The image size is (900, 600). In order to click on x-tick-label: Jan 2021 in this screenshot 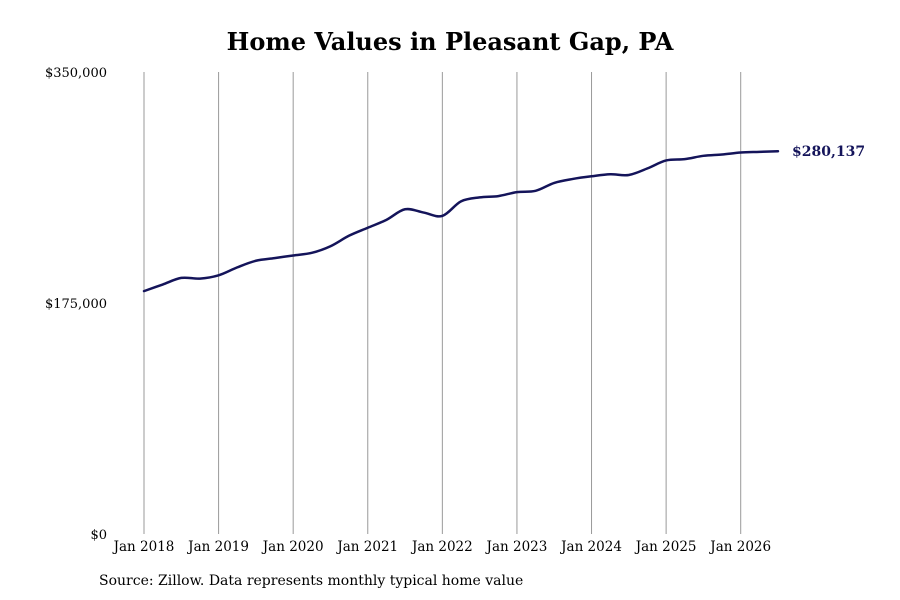, I will do `click(366, 547)`.